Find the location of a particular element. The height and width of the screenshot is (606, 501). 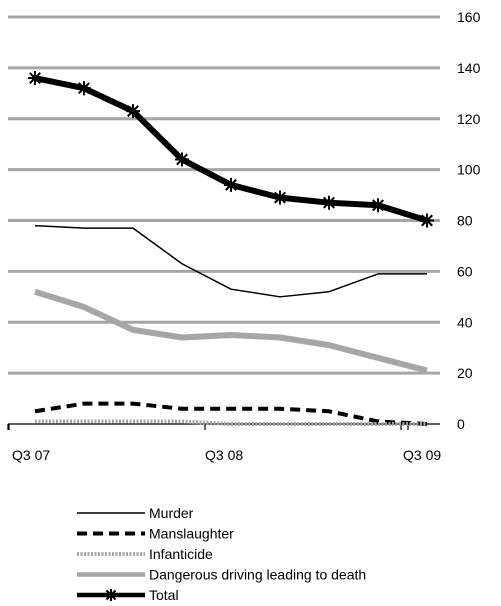

legend-label: Infanticide is located at coordinates (181, 554).